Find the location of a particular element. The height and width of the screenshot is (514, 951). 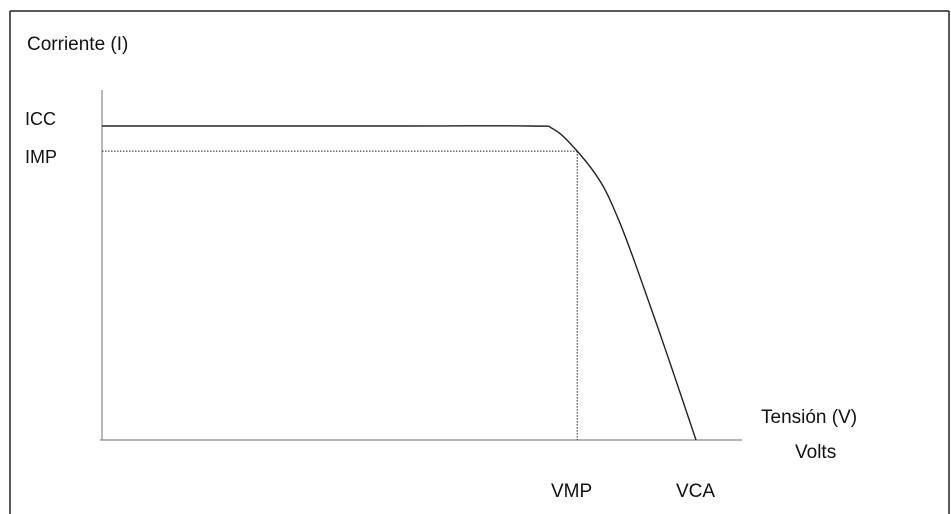

y-tick-imp: IMP is located at coordinates (41, 157).